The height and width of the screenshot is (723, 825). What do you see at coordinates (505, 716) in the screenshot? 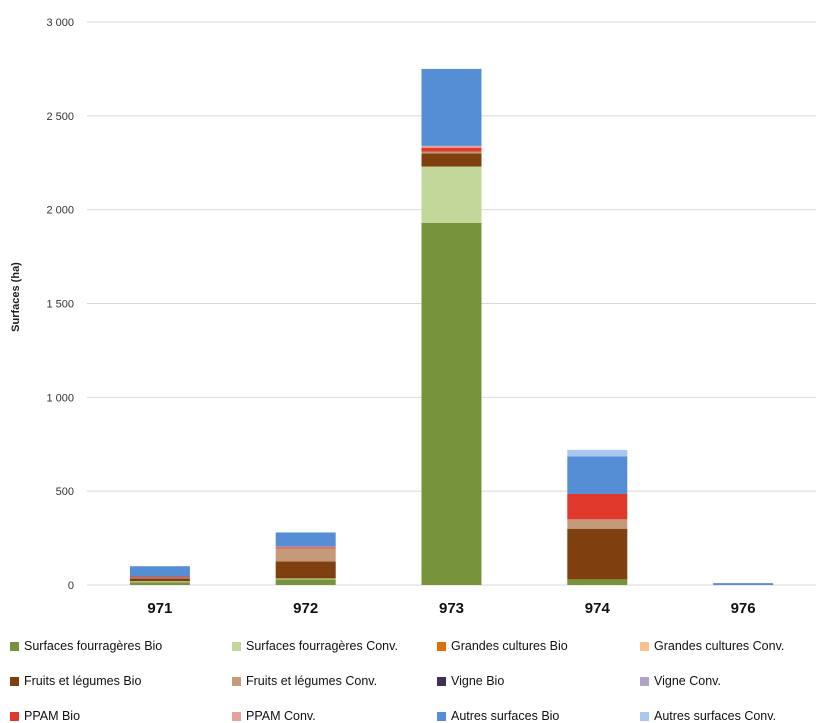
I see `legend-label: Autres surfaces Bio` at bounding box center [505, 716].